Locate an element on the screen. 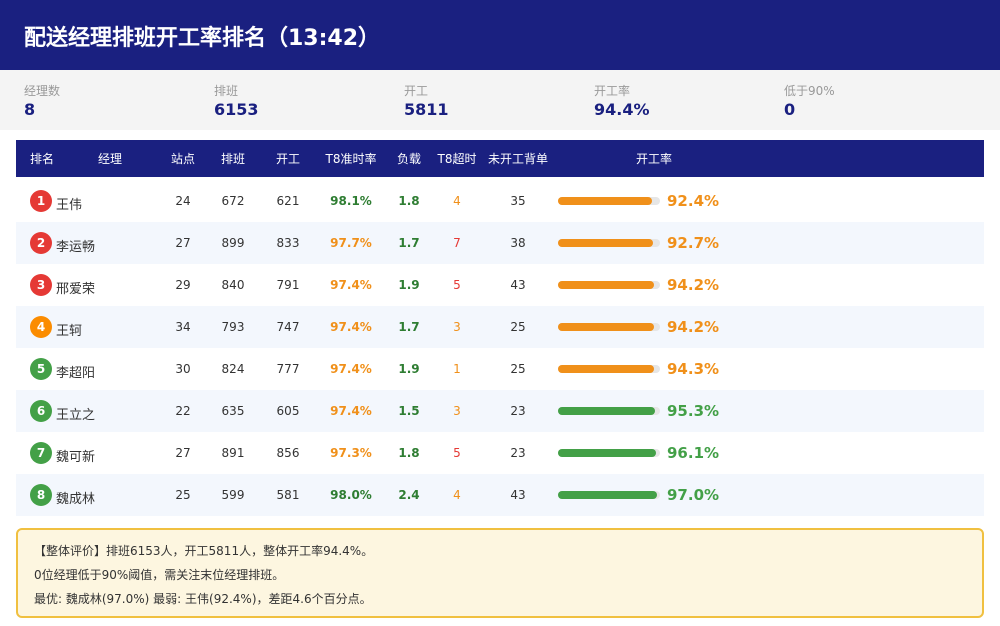 This screenshot has height=626, width=1000. column-header: T8超时 is located at coordinates (457, 159).